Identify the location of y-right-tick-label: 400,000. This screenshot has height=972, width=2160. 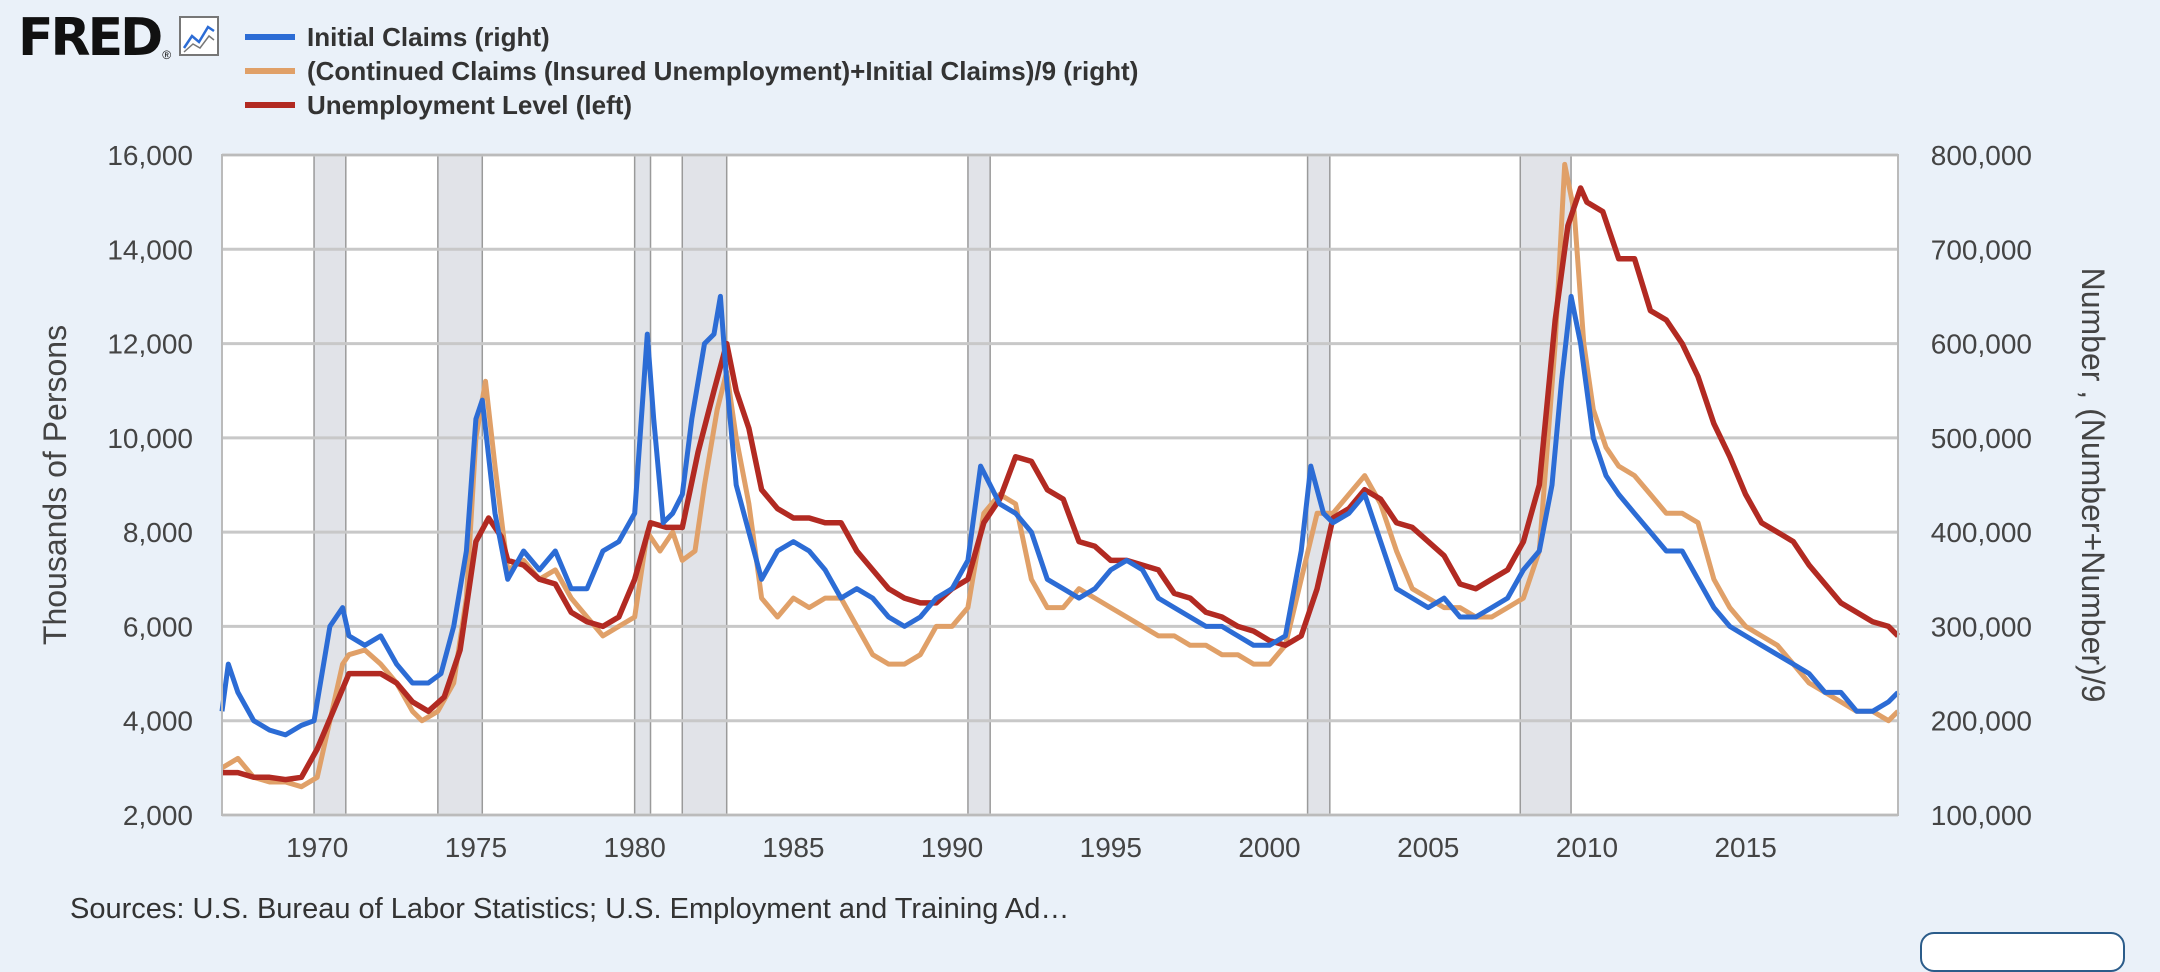
(1981, 532).